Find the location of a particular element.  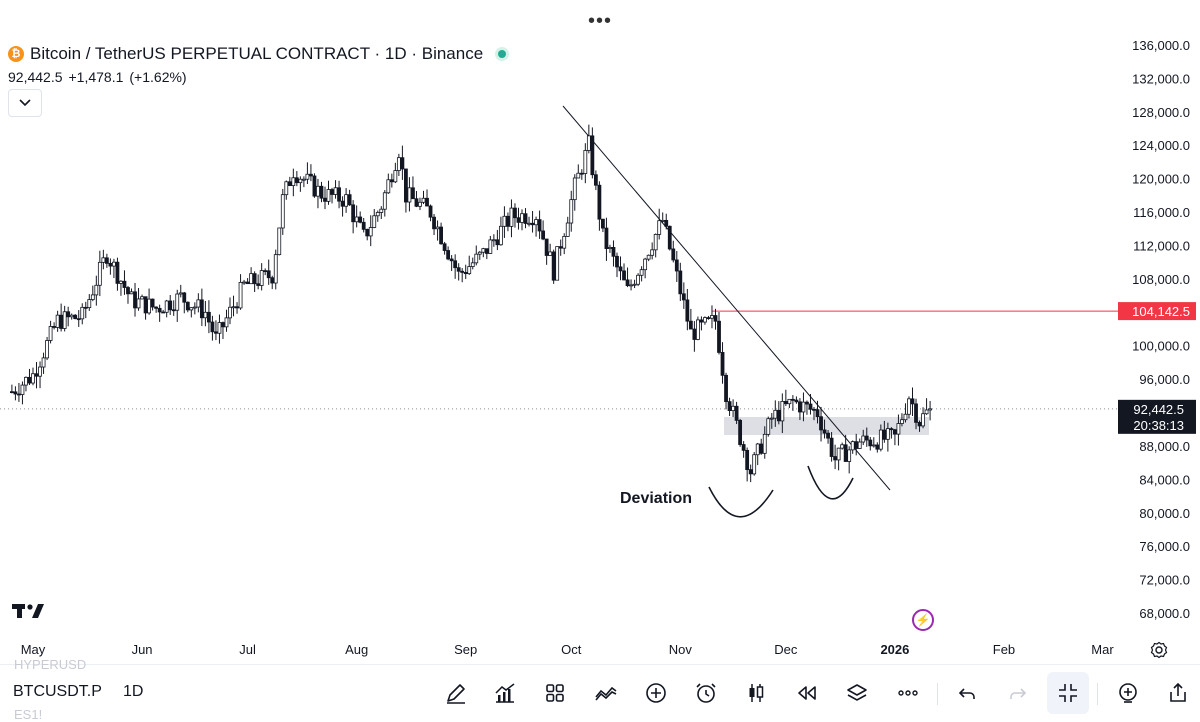

y-axis-label: 132,000.0 is located at coordinates (1161, 78).